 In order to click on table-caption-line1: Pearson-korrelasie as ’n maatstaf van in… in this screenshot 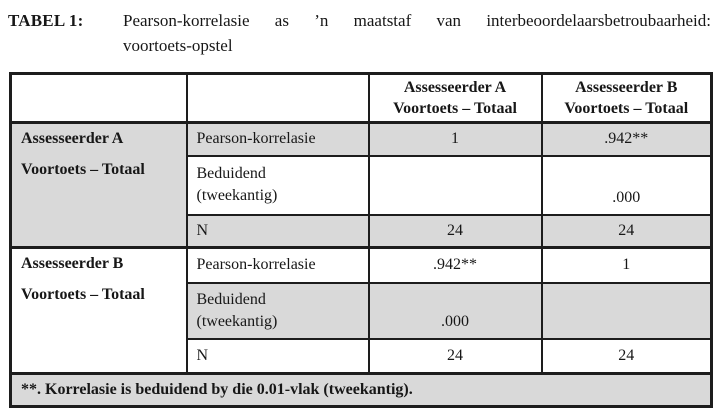, I will do `click(417, 20)`.